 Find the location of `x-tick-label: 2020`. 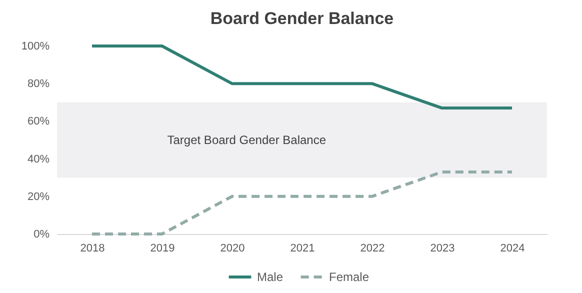

x-tick-label: 2020 is located at coordinates (232, 248).